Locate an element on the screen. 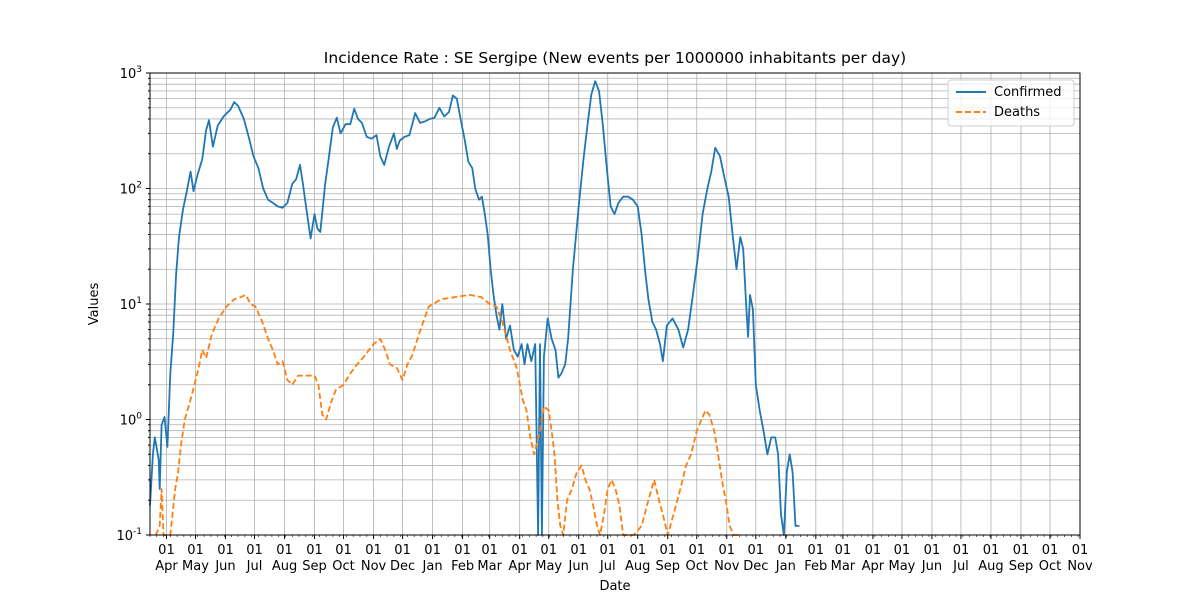 This screenshot has height=600, width=1200. legend: Confirmed Deaths is located at coordinates (1011, 103).